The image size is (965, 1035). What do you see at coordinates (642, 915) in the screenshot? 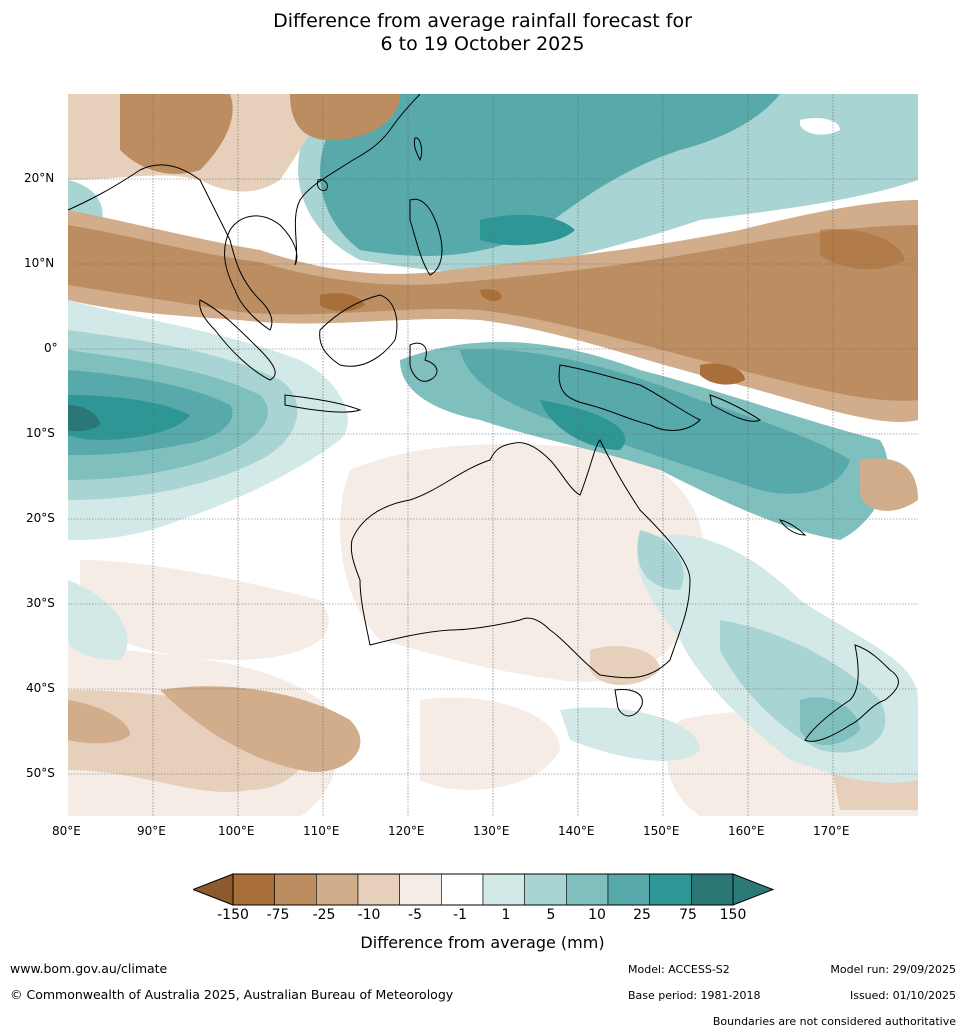
I see `colorbar-tick: 25` at bounding box center [642, 915].